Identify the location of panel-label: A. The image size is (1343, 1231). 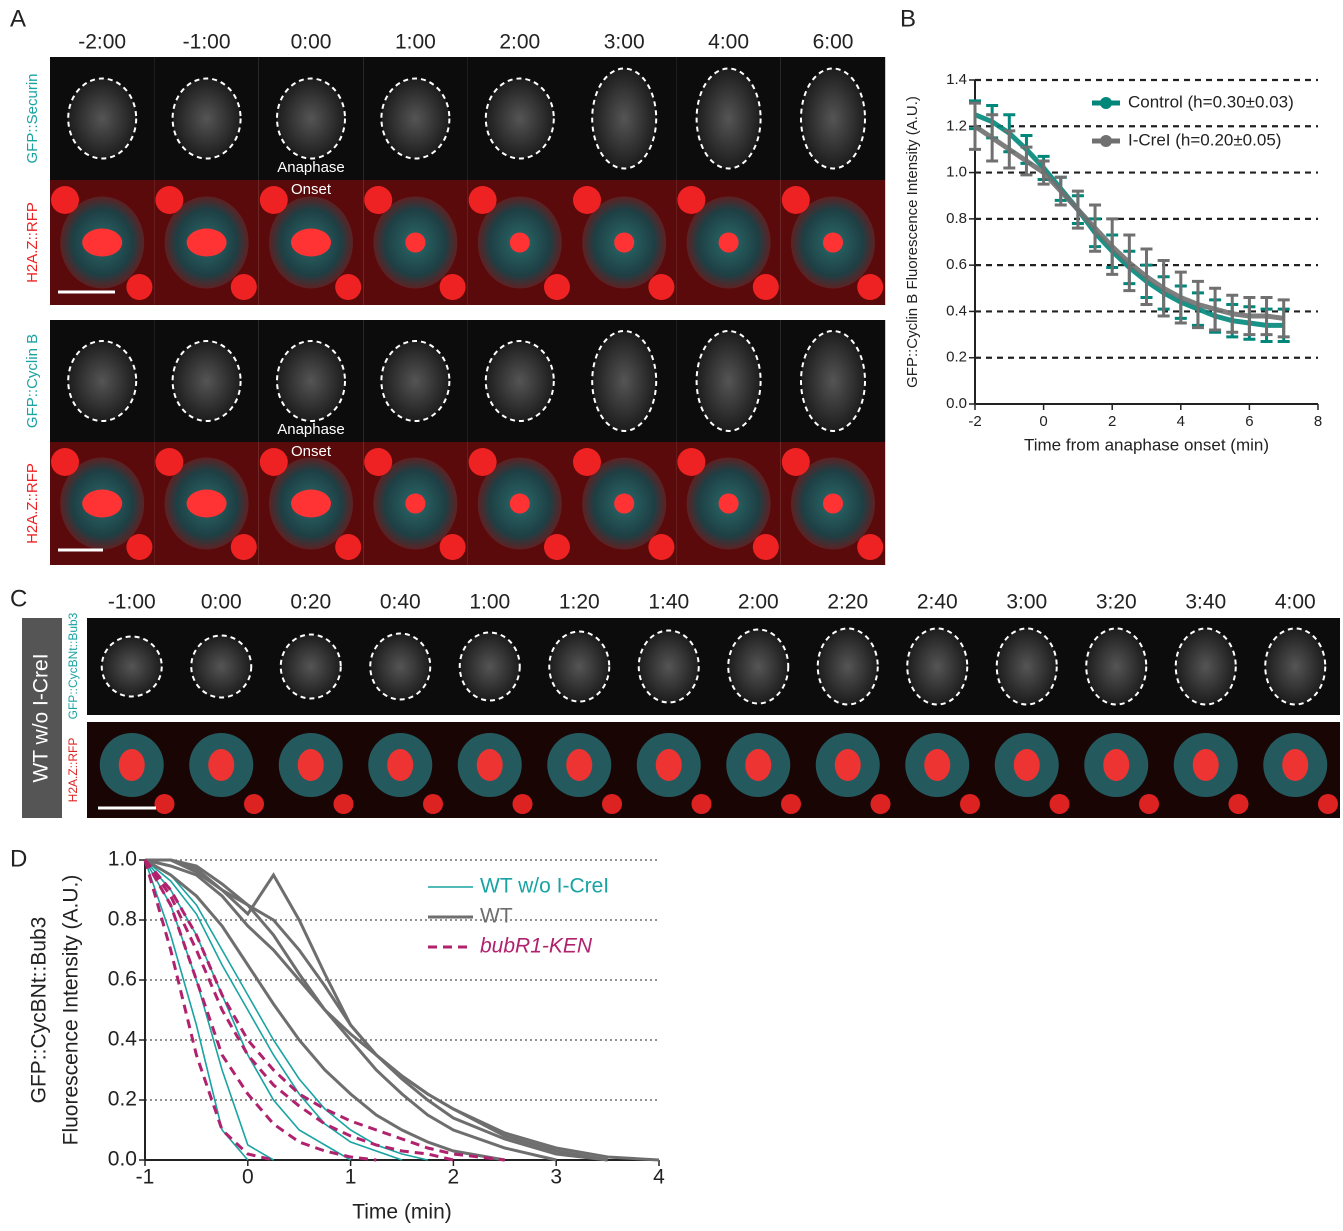
(18, 18).